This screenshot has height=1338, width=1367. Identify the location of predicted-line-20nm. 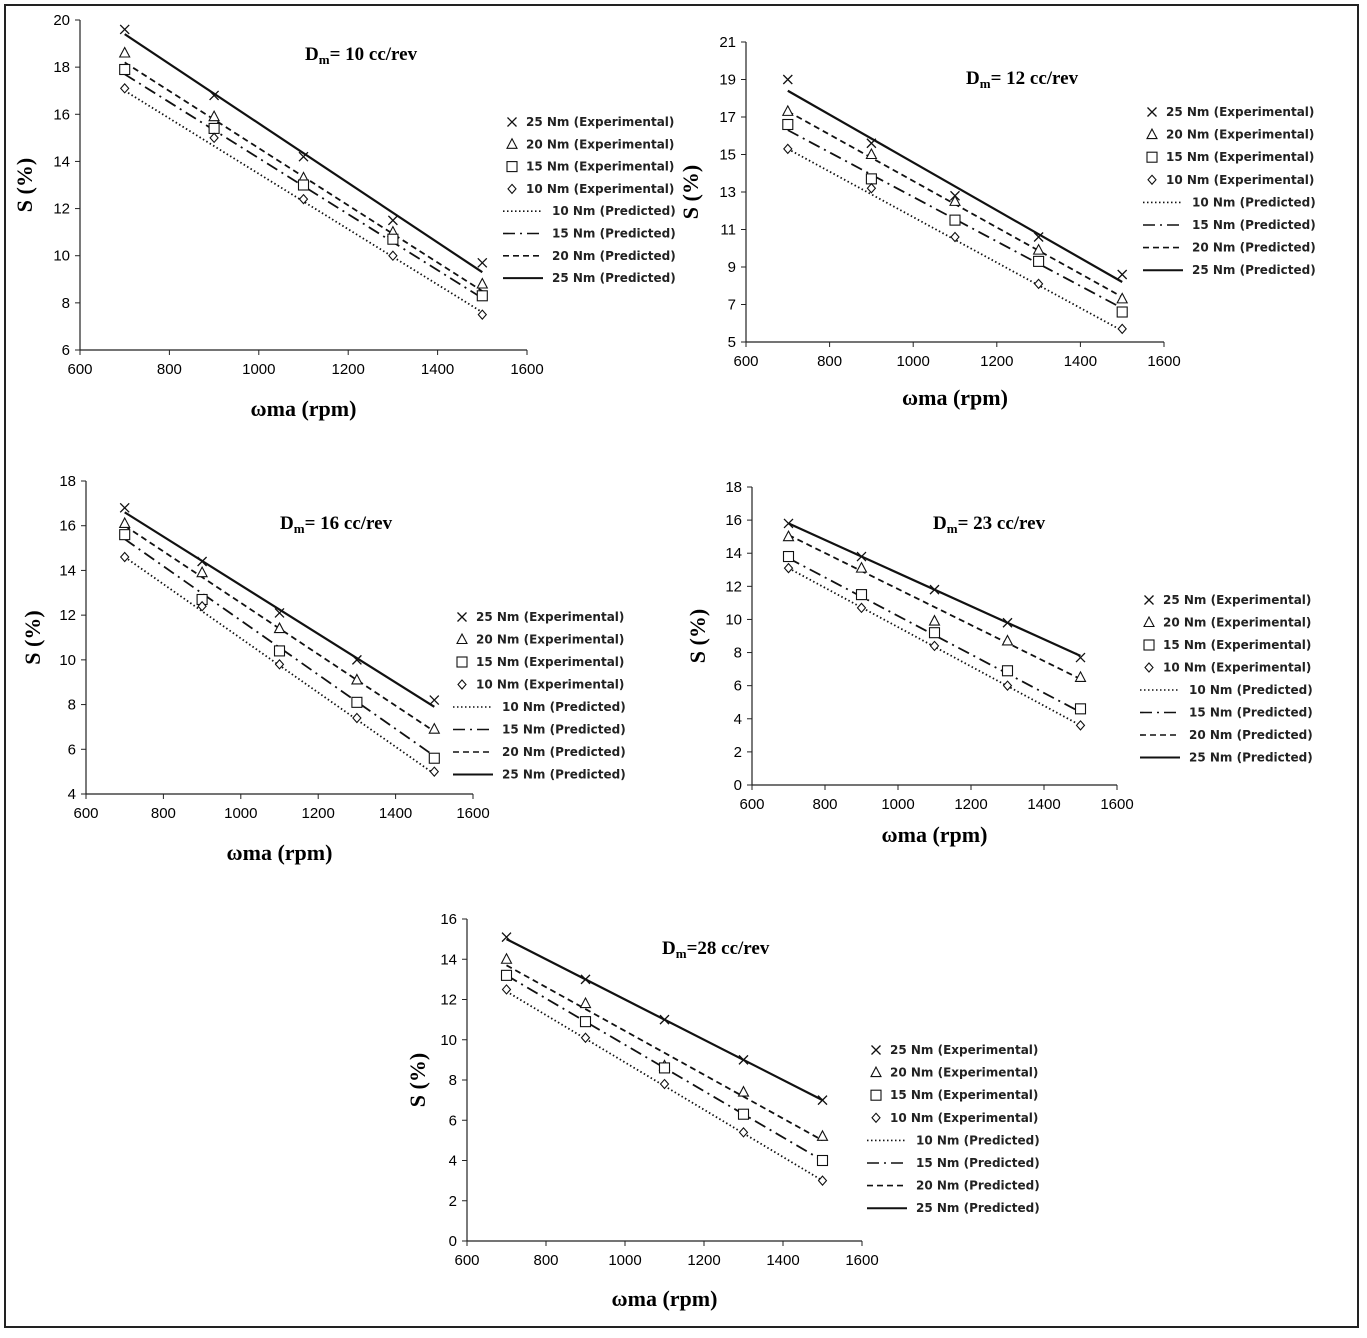
(664, 1053).